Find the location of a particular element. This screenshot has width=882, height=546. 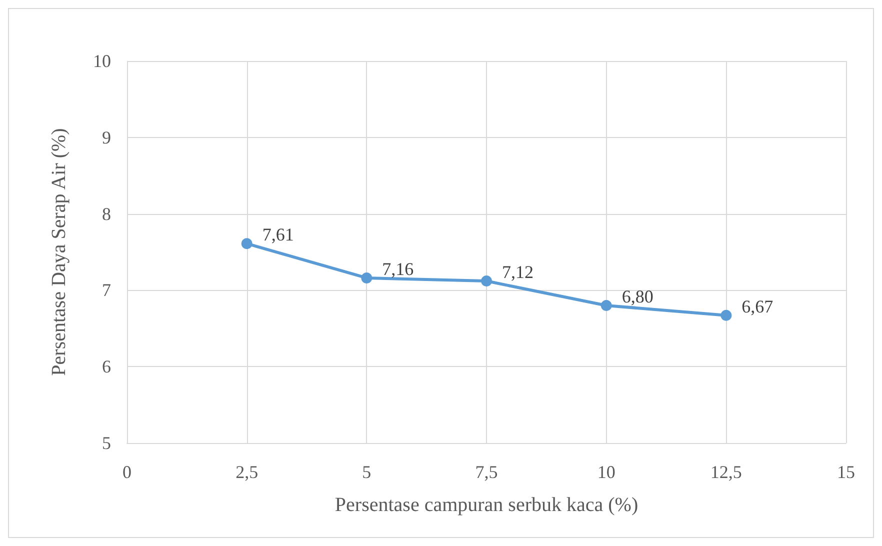

y-tick-label: 10 is located at coordinates (102, 61).